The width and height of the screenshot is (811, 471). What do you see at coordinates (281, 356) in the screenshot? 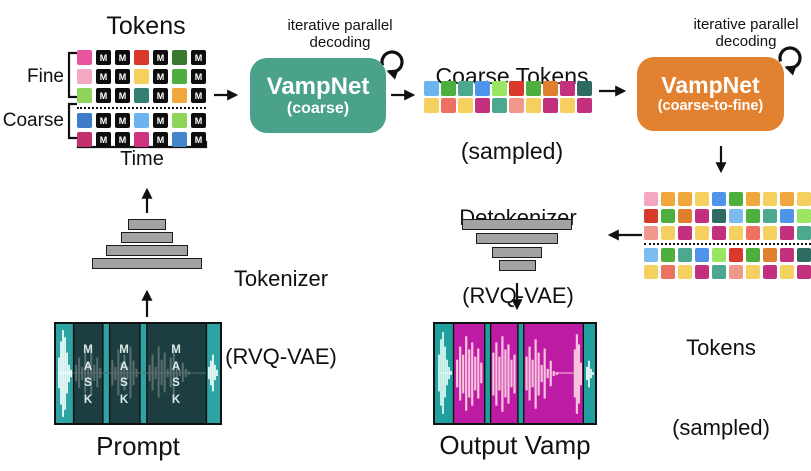
I see `tokenizer-label-line2: (RVQ-VAE)` at bounding box center [281, 356].